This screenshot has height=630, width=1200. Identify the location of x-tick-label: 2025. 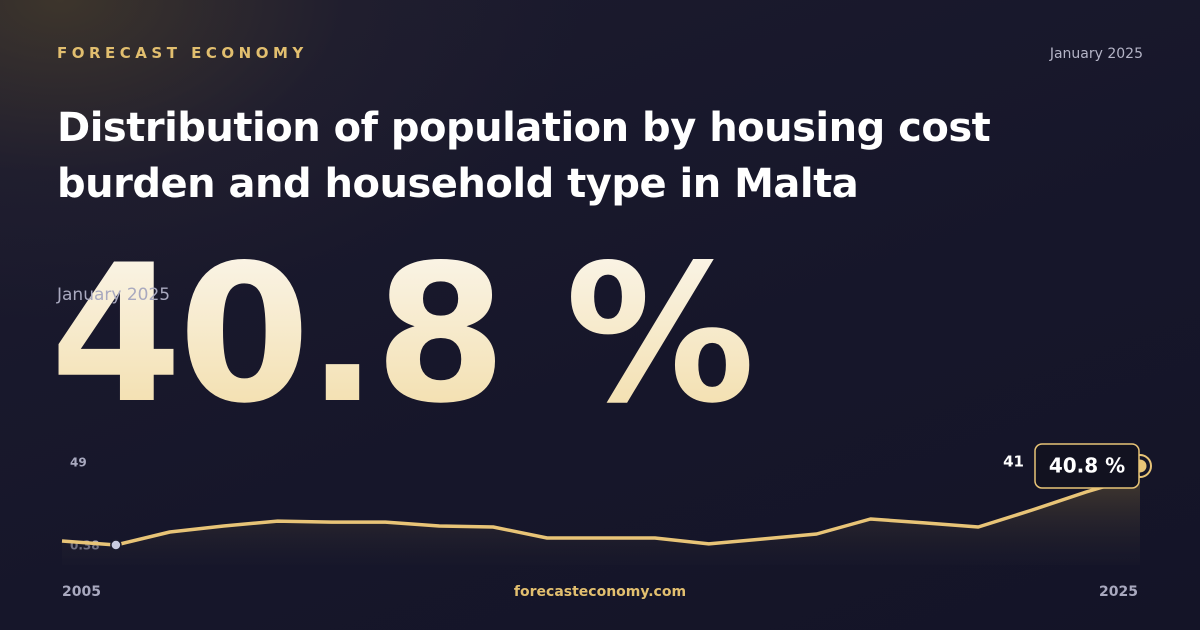
(1118, 592).